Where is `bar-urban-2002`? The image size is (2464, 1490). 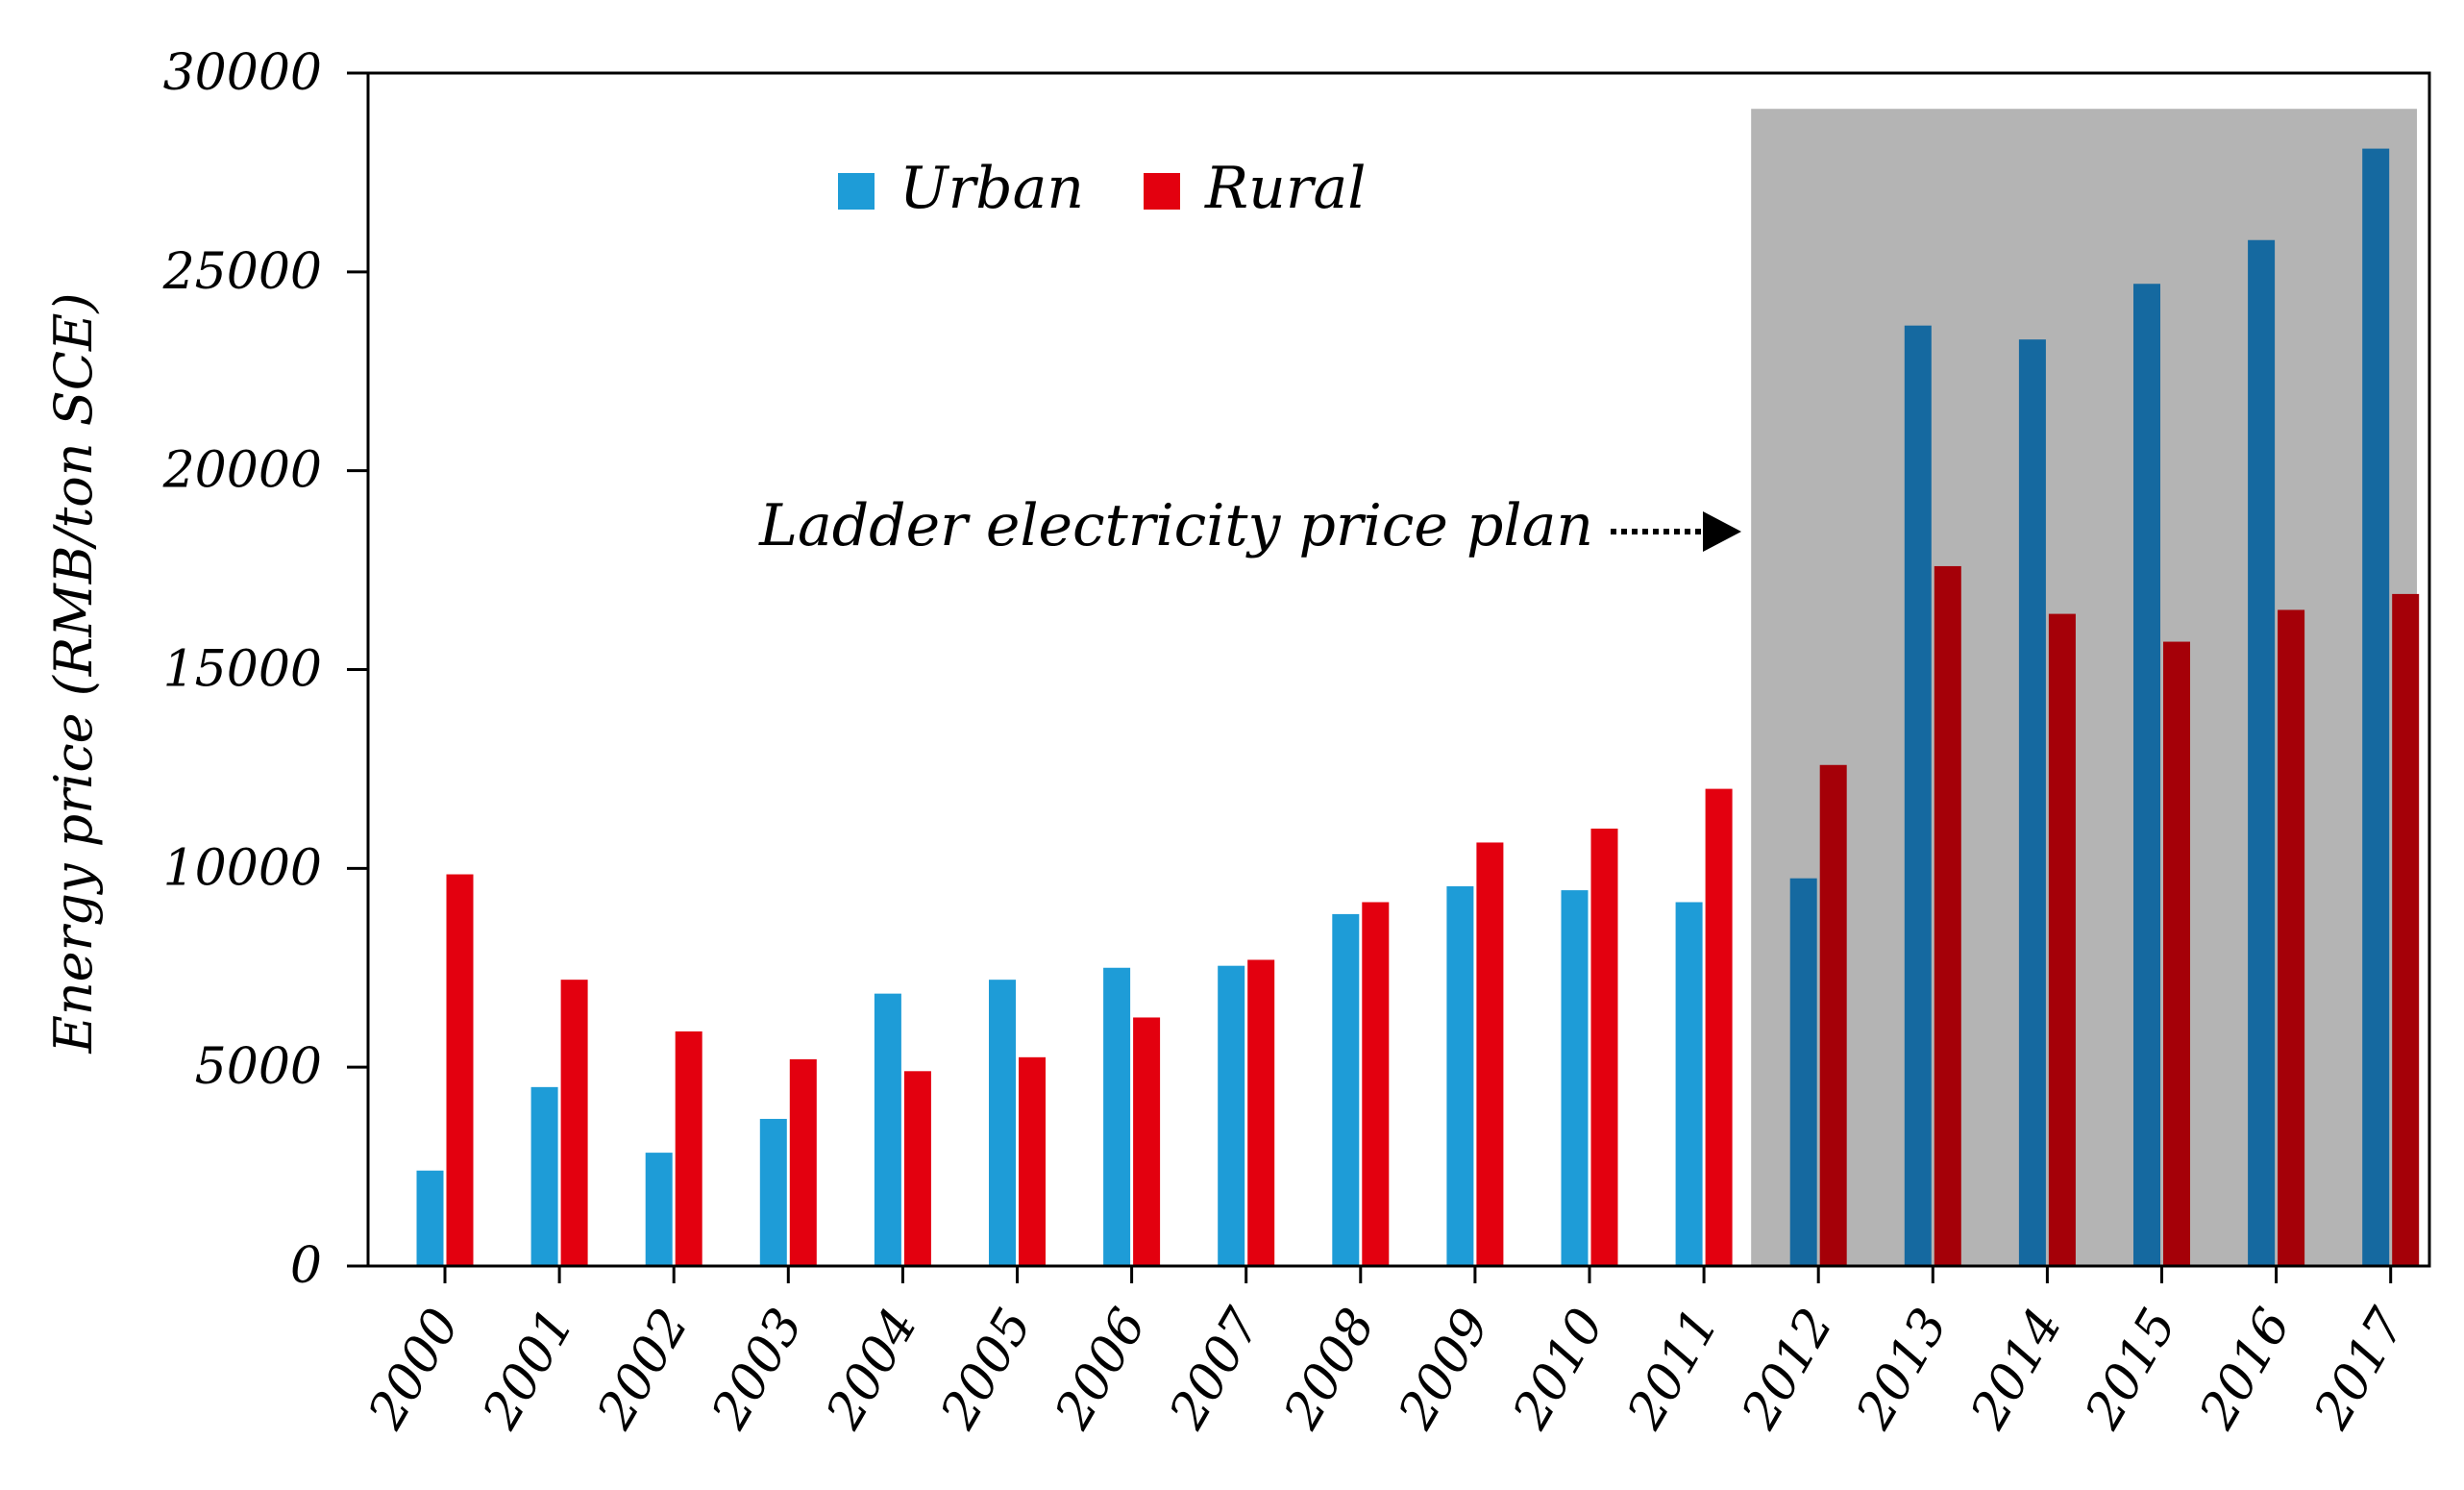 bar-urban-2002 is located at coordinates (659, 1209).